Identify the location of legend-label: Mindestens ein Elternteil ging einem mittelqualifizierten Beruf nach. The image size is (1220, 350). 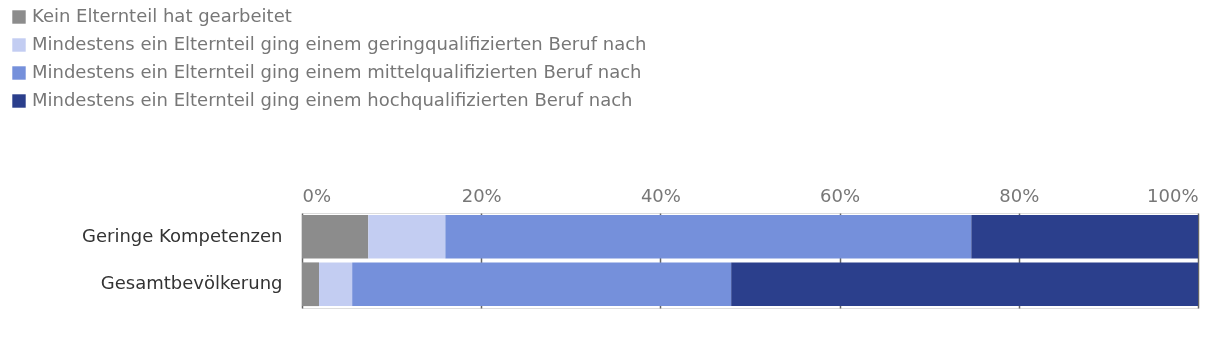
(337, 71).